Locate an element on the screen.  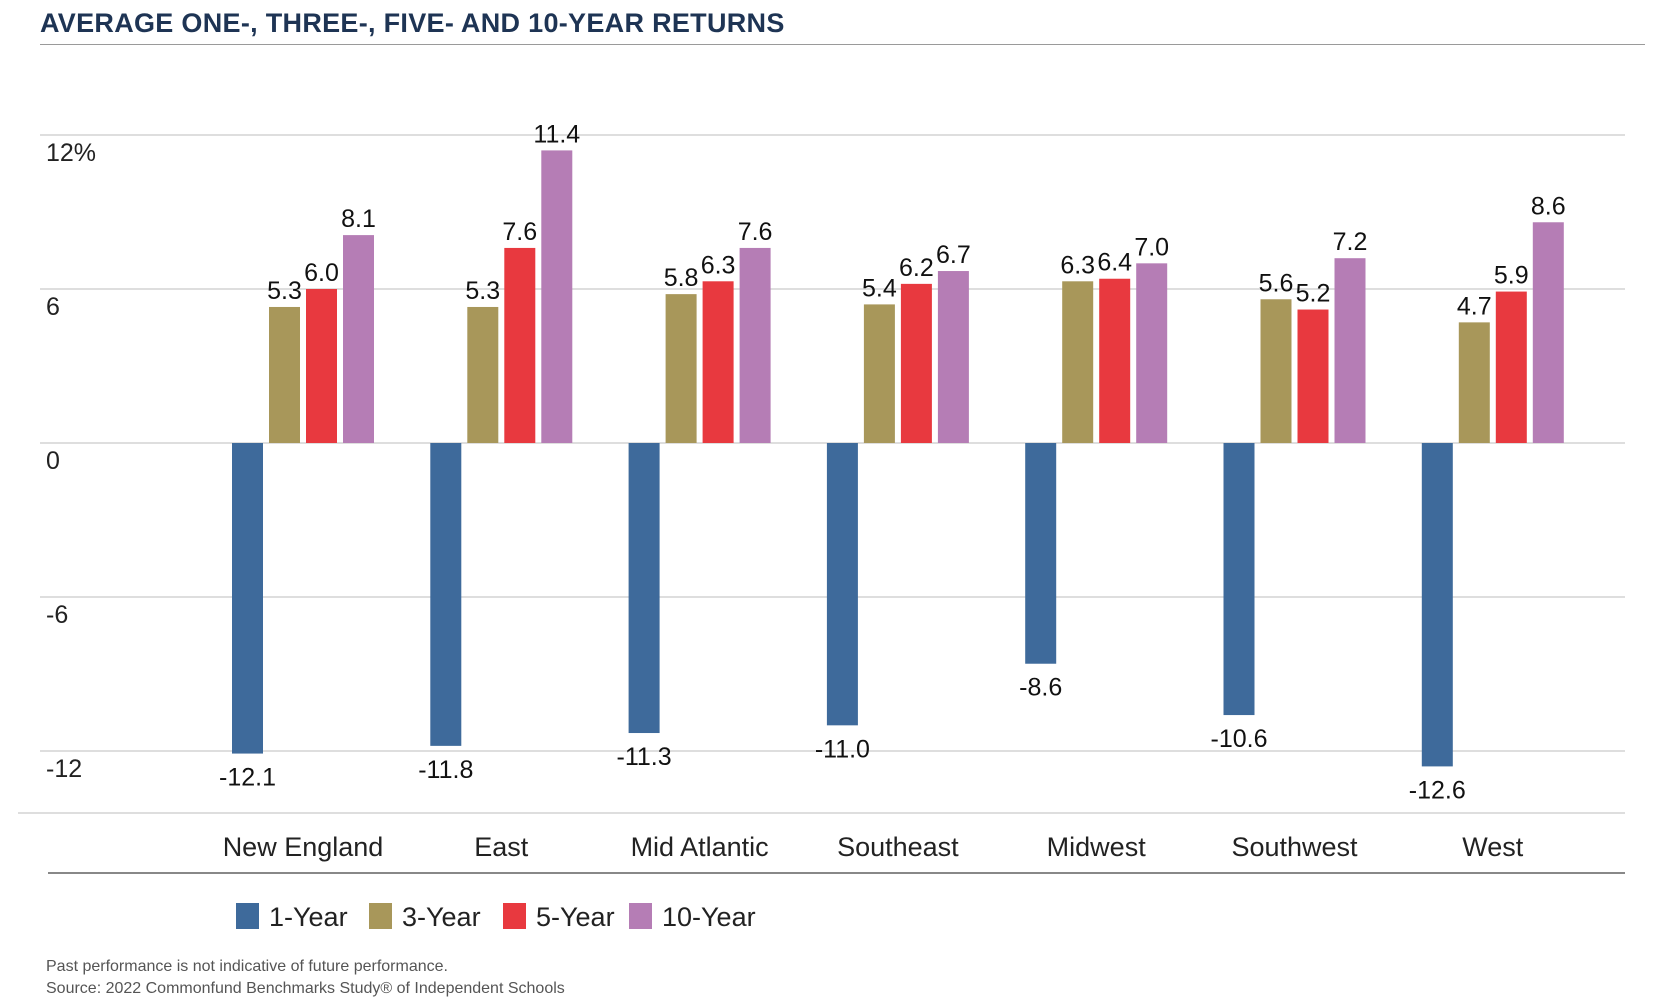
data-label: -11.3 is located at coordinates (644, 757).